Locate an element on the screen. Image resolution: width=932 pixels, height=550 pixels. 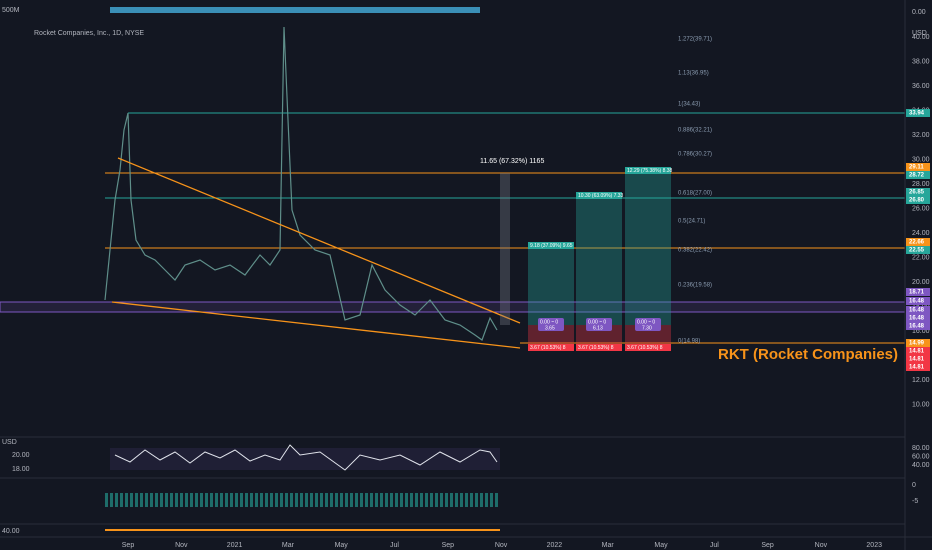
rsi-band is located at coordinates (305, 459).